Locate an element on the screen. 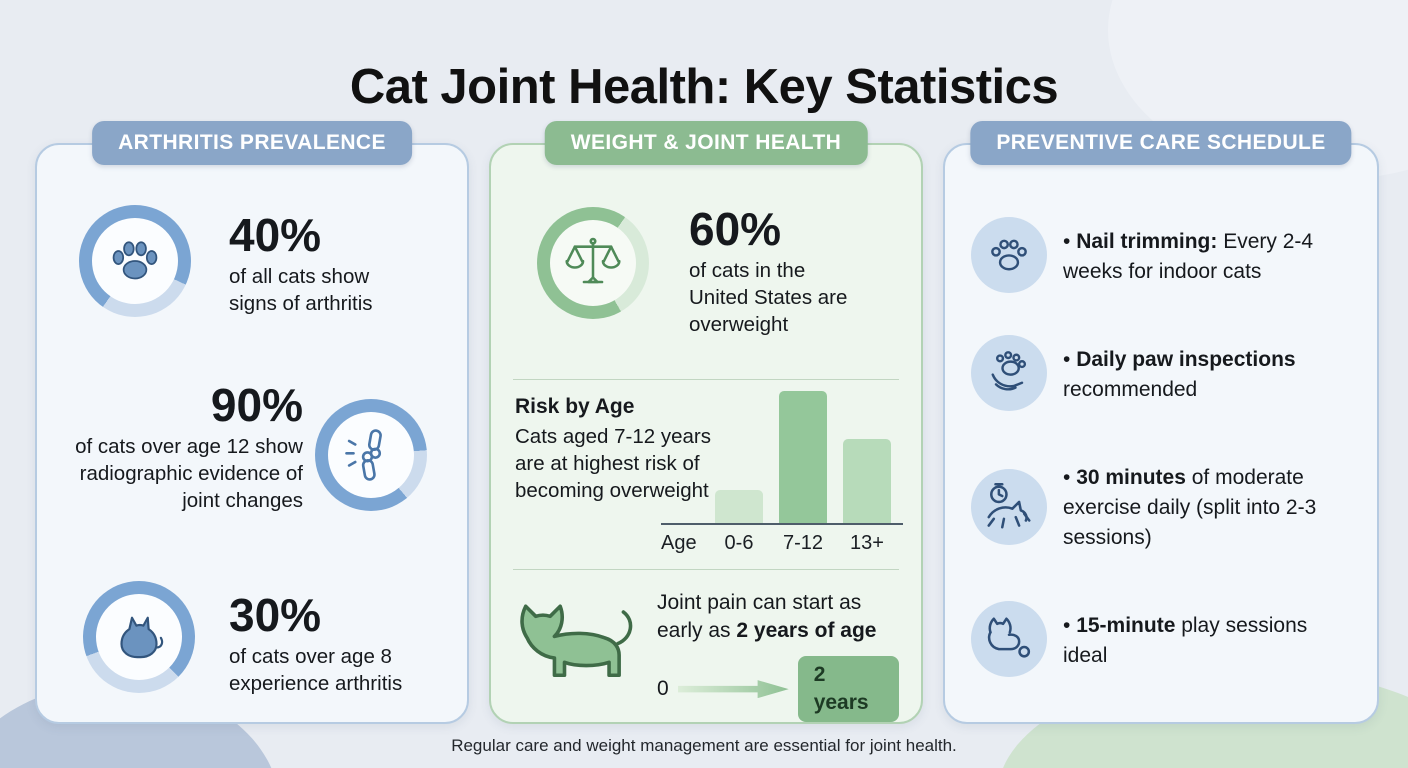 The height and width of the screenshot is (768, 1408). care-item-4-bold: 15-minute is located at coordinates (1126, 625).